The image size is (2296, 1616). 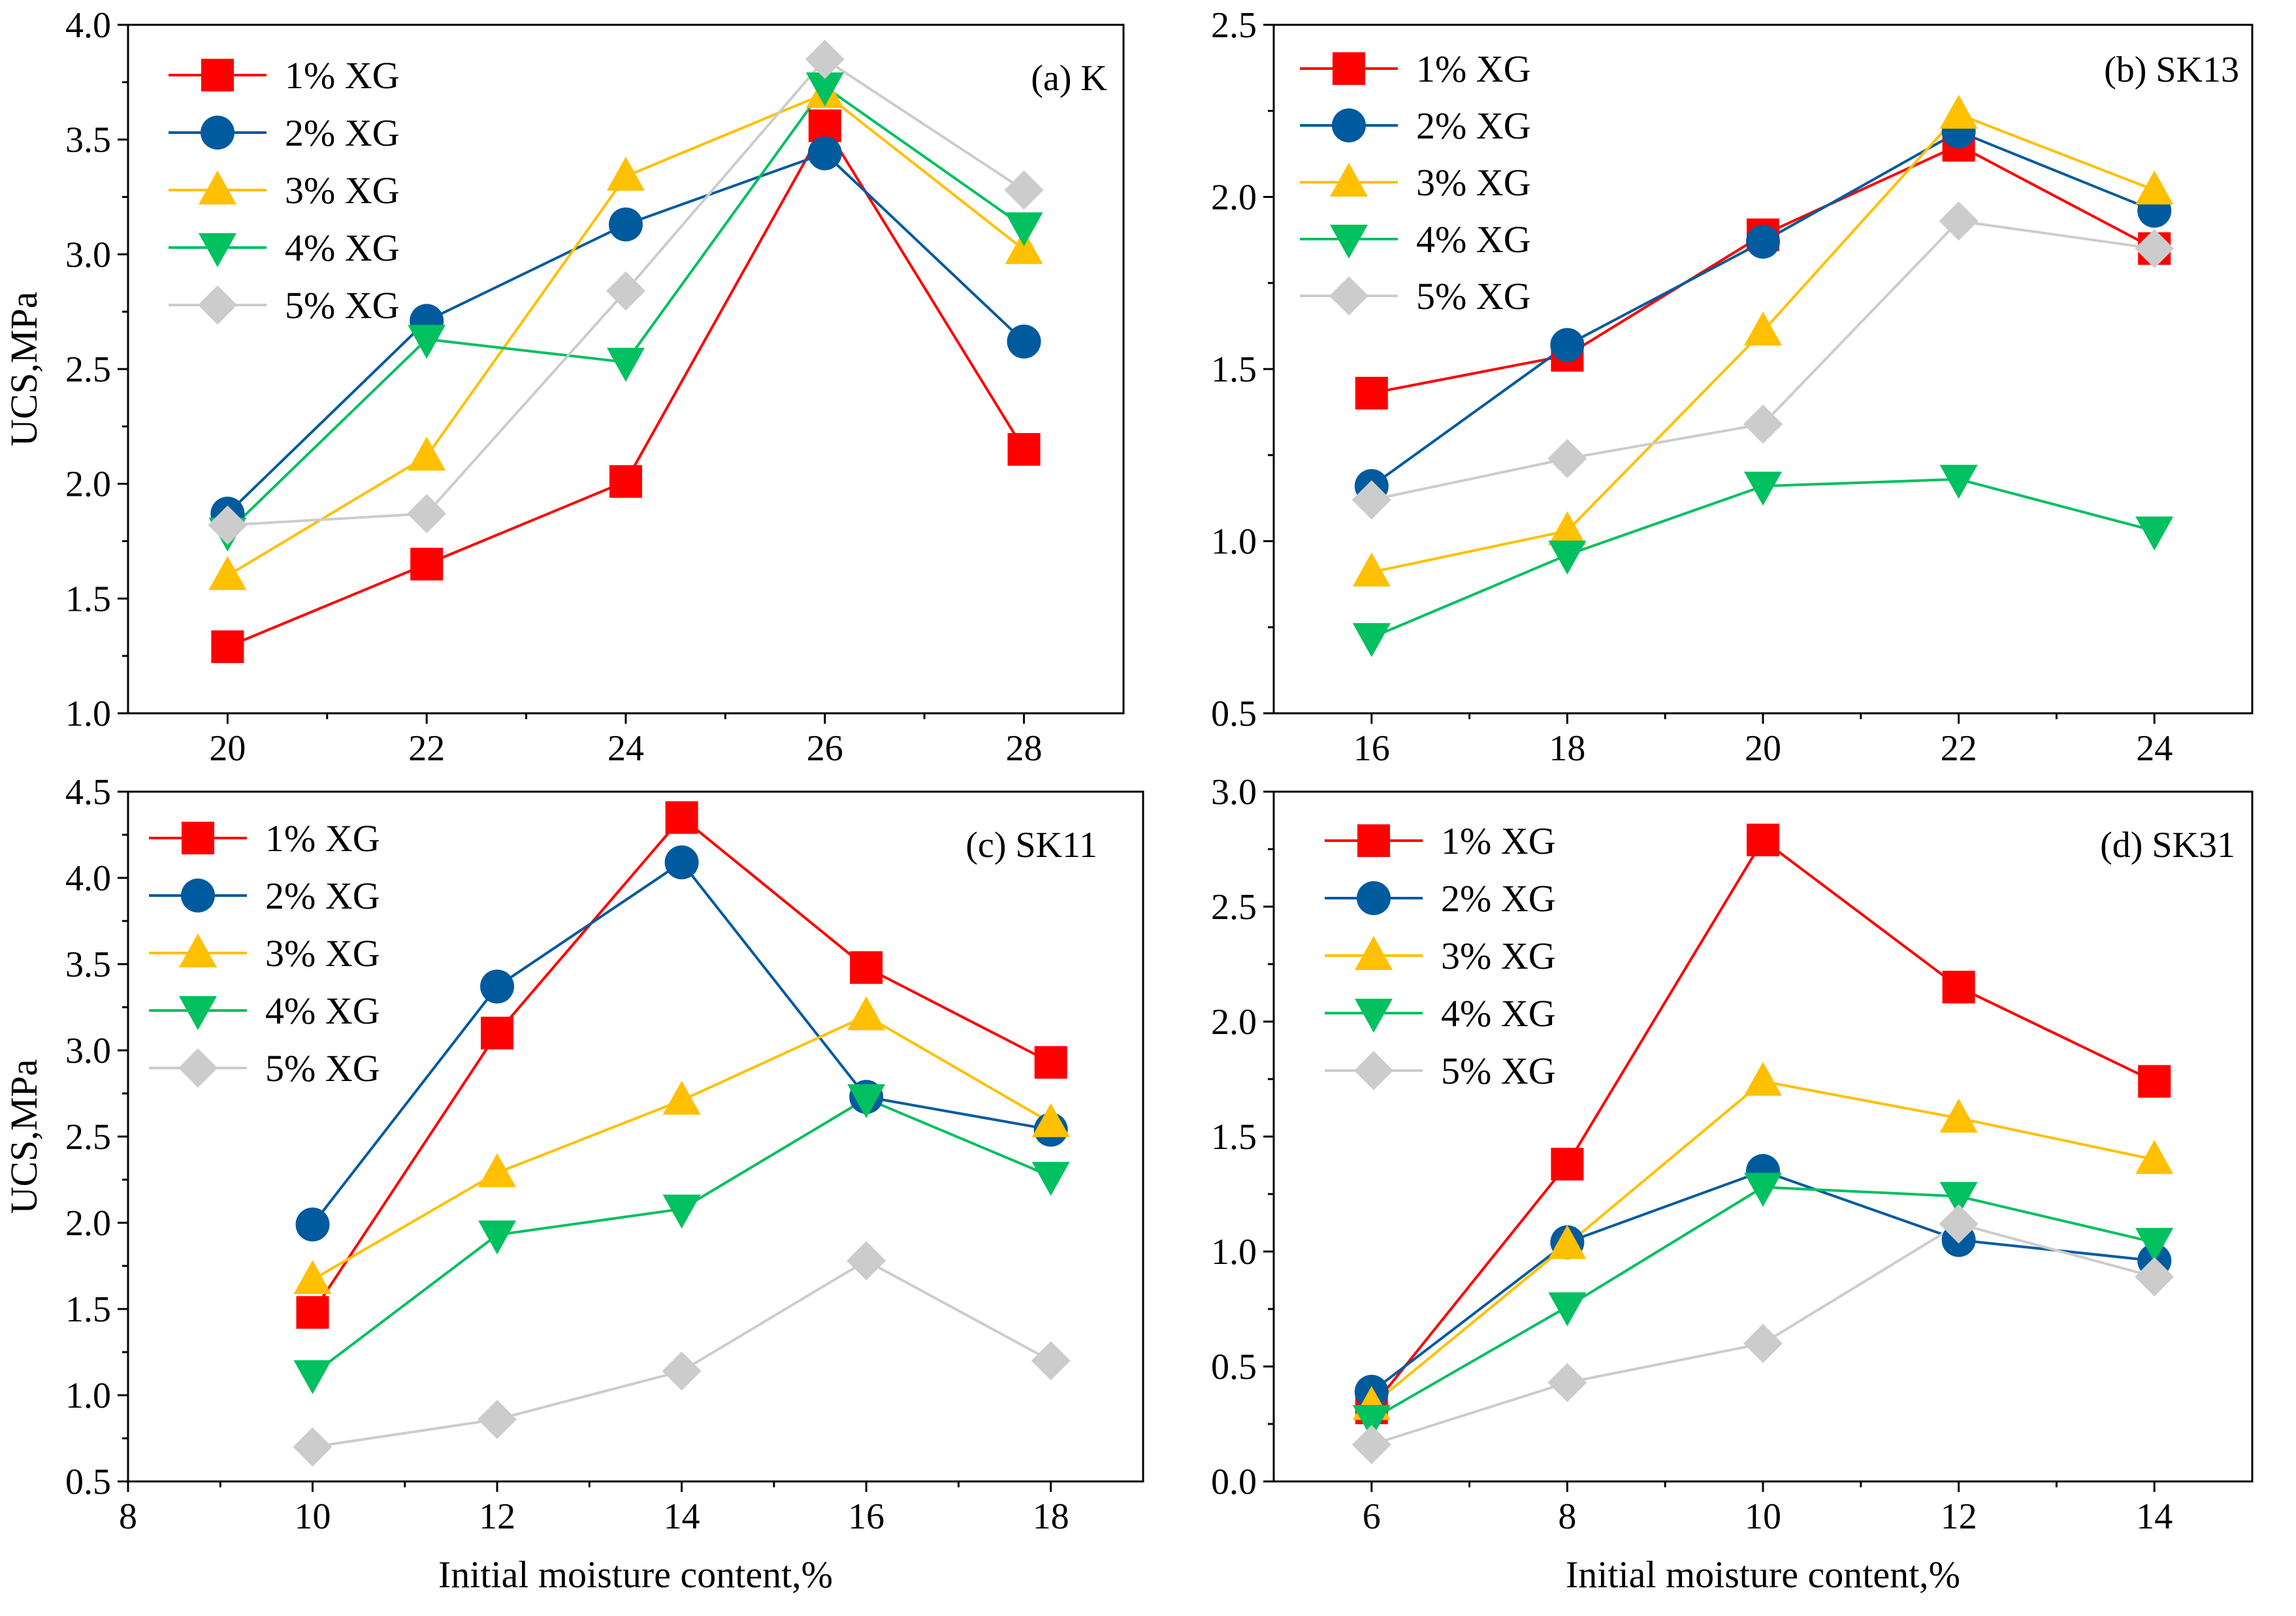 I want to click on panel-label: (b) SK13, so click(x=2171, y=70).